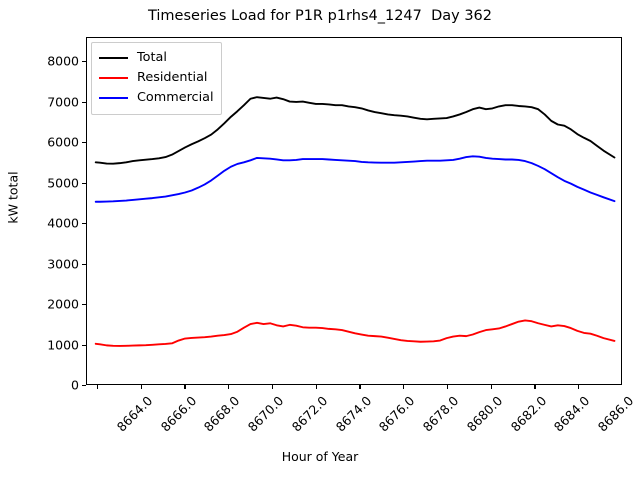 This screenshot has width=640, height=480. What do you see at coordinates (39, 240) in the screenshot?
I see `y-axis-tick-labels: 0 1000 2000 3000 4000 5000 6000 7000 8000` at bounding box center [39, 240].